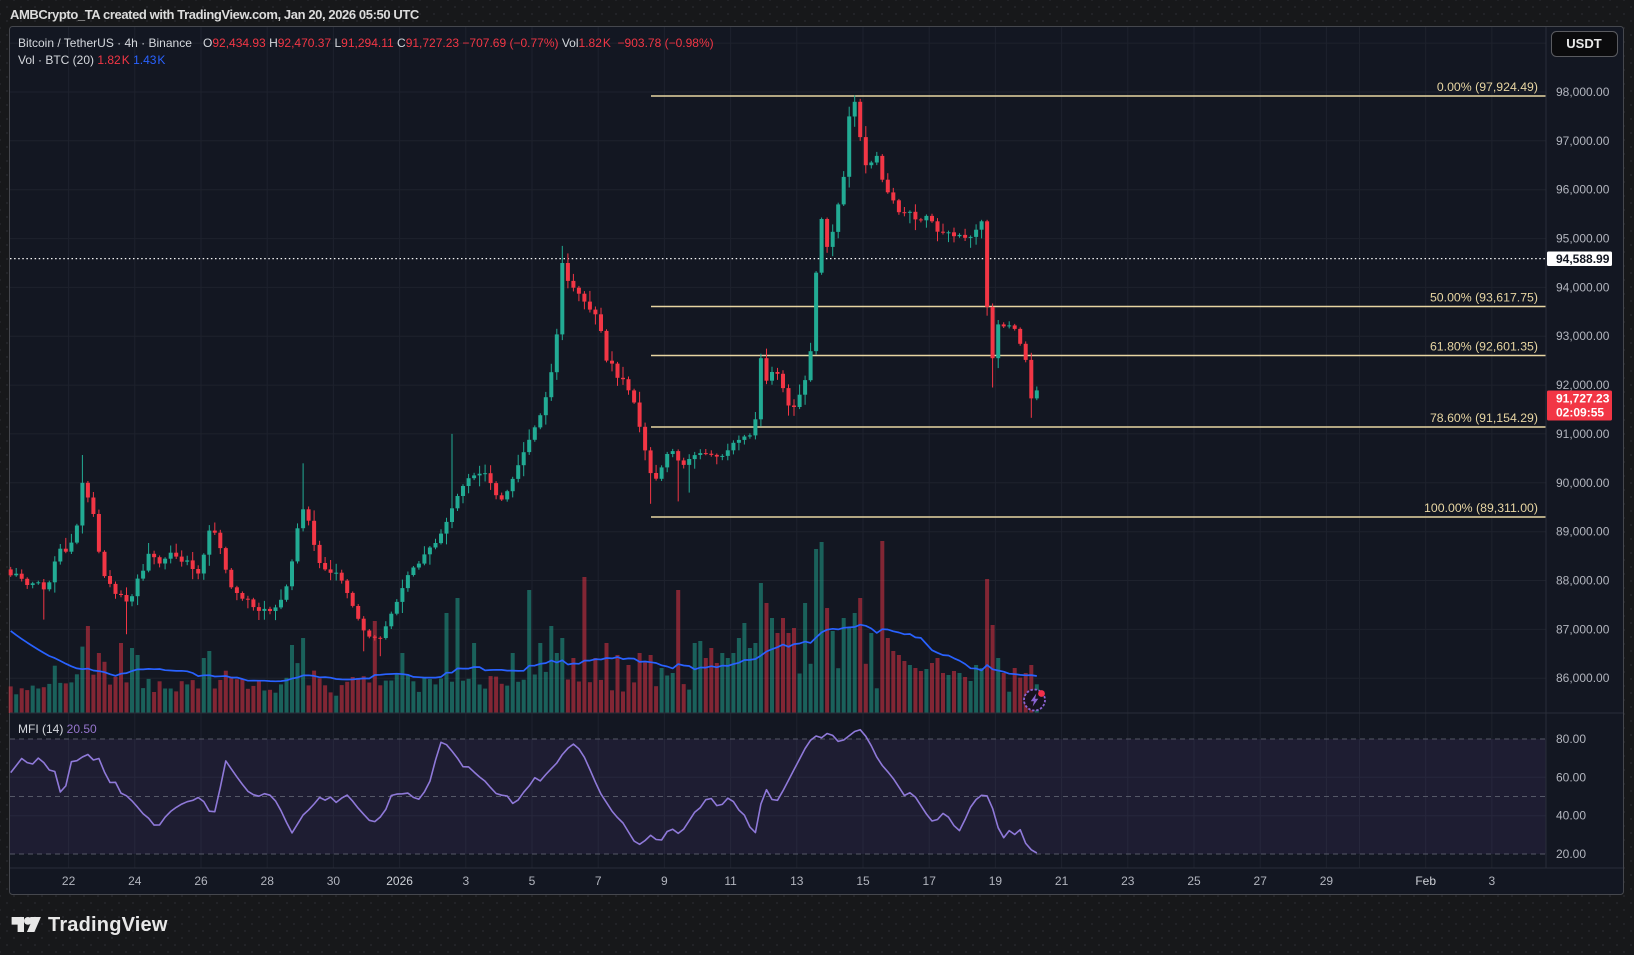 This screenshot has height=955, width=1634. Describe the element at coordinates (1583, 336) in the screenshot. I see `svg-text: 93,000.00` at that location.